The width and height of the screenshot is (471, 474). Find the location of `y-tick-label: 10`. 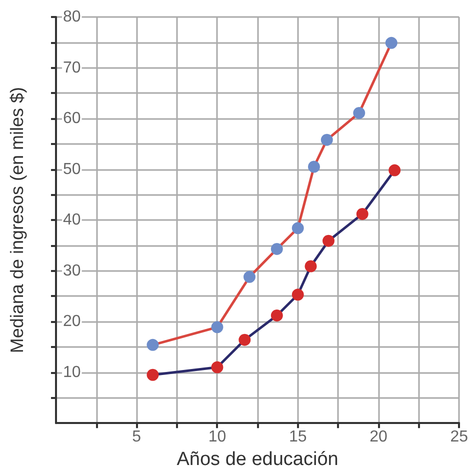

y-tick-label: 10 is located at coordinates (72, 372).